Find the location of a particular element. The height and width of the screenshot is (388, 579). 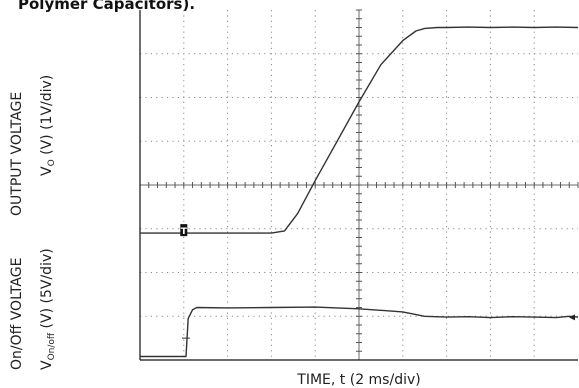

trigger-marker-box is located at coordinates (184, 230).